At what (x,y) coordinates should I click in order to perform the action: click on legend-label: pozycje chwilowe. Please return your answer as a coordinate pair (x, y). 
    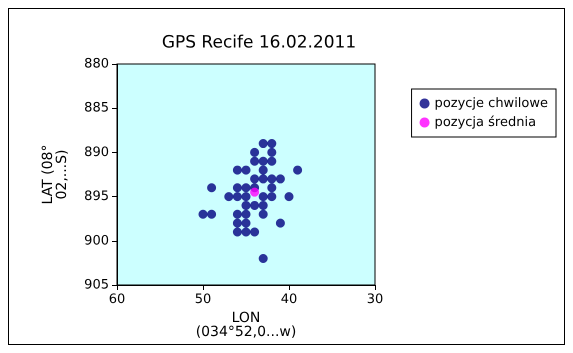
    Looking at the image, I should click on (491, 103).